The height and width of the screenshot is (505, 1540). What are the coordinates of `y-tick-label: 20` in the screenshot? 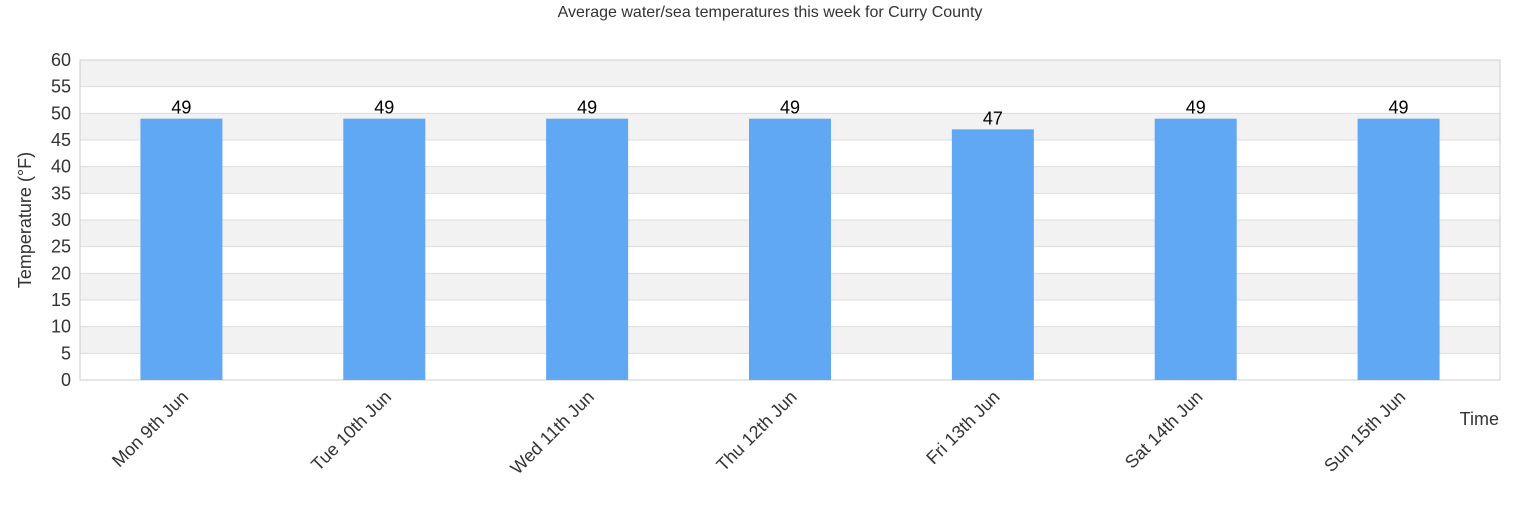 It's located at (61, 273).